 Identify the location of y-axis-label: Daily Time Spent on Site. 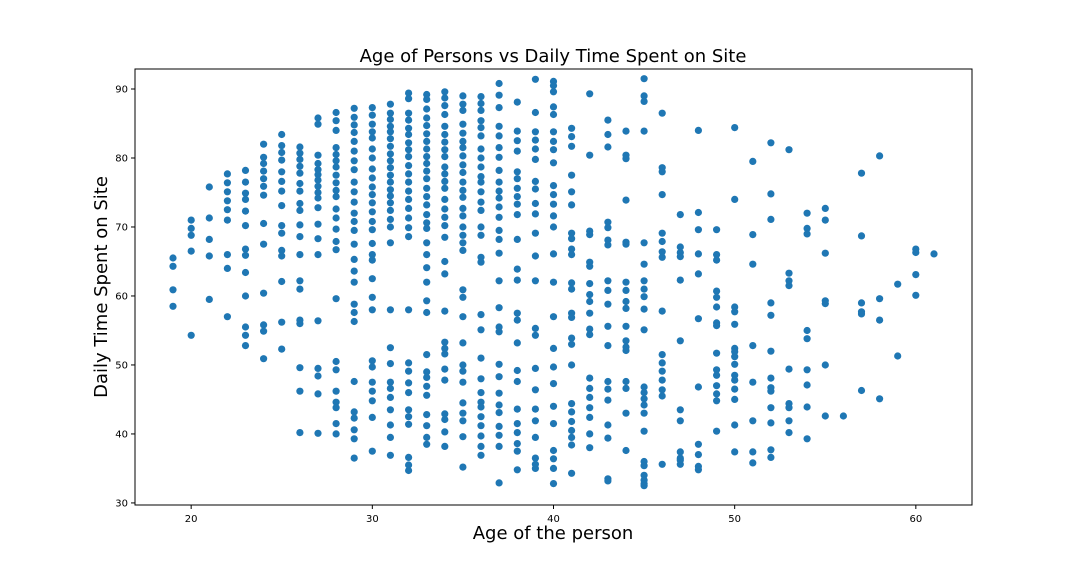
(101, 287).